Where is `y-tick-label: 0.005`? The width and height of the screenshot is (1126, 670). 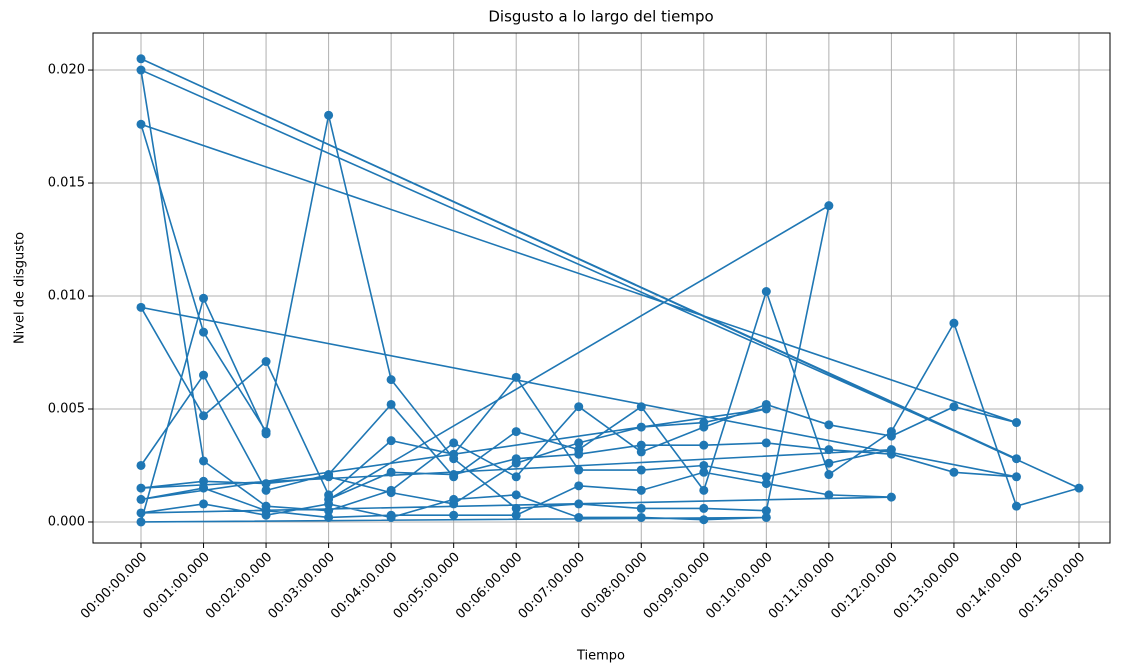
y-tick-label: 0.005 is located at coordinates (66, 409).